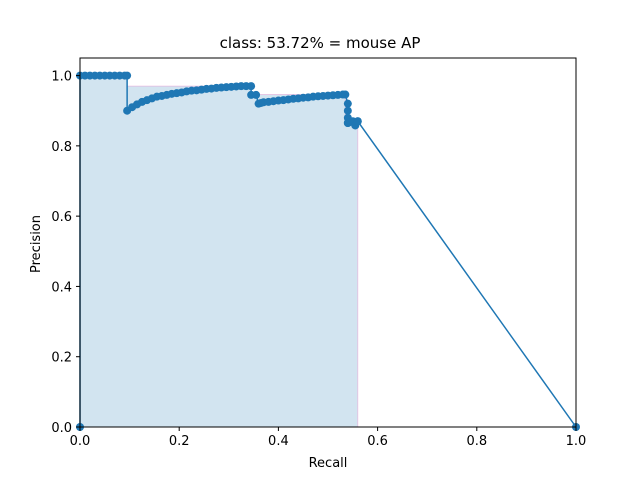 The width and height of the screenshot is (640, 480). What do you see at coordinates (377, 441) in the screenshot?
I see `x-tick-label: 0.6` at bounding box center [377, 441].